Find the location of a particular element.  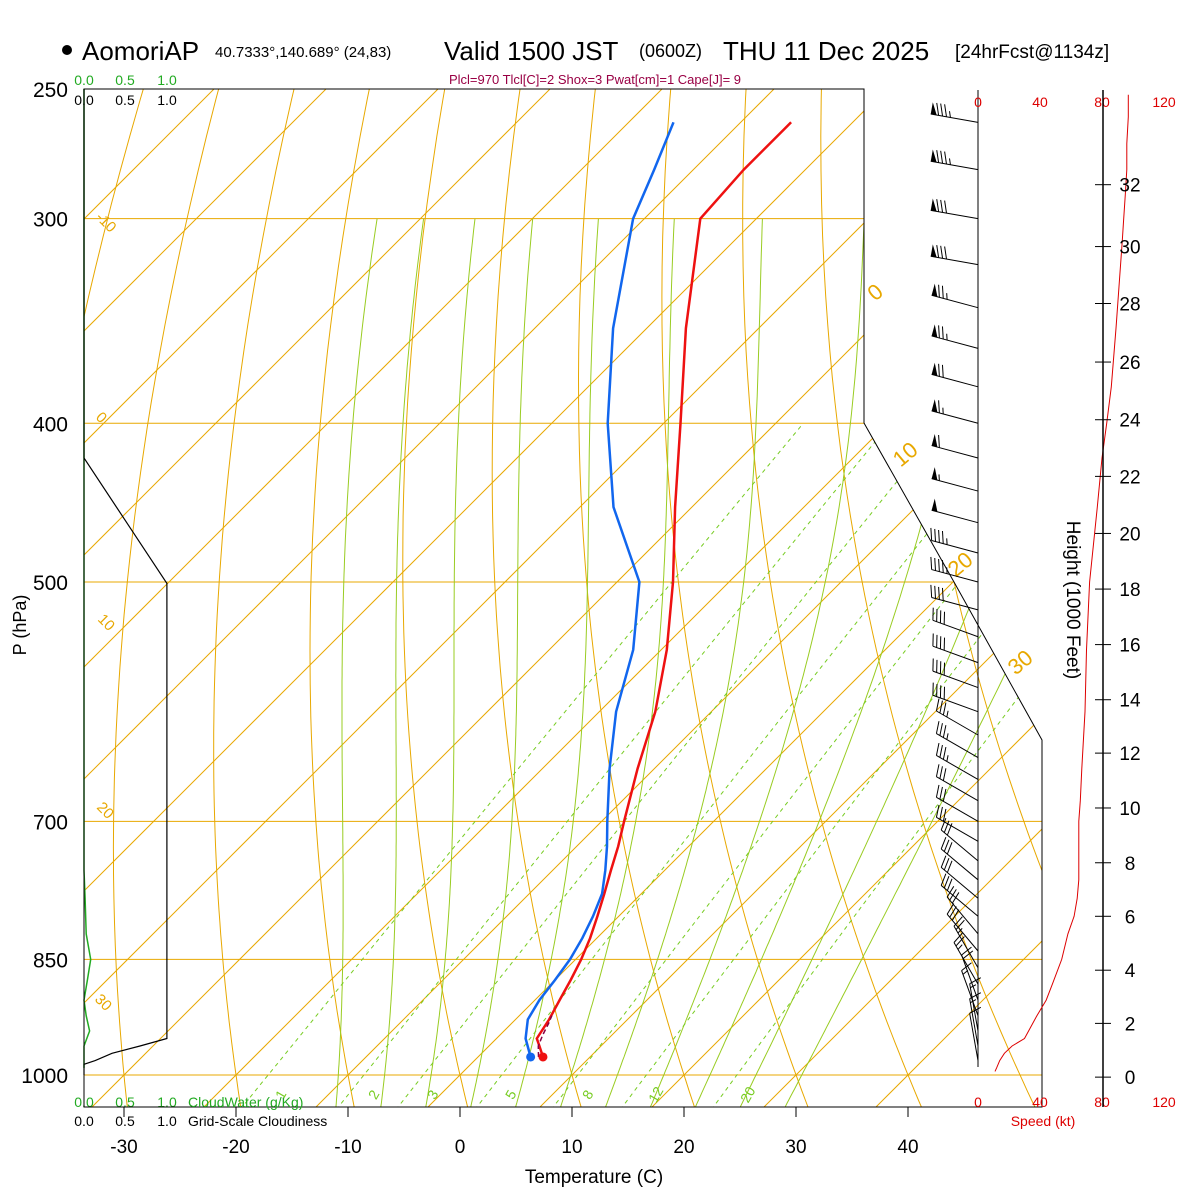

temperature-tick-label: 0 is located at coordinates (460, 1147).